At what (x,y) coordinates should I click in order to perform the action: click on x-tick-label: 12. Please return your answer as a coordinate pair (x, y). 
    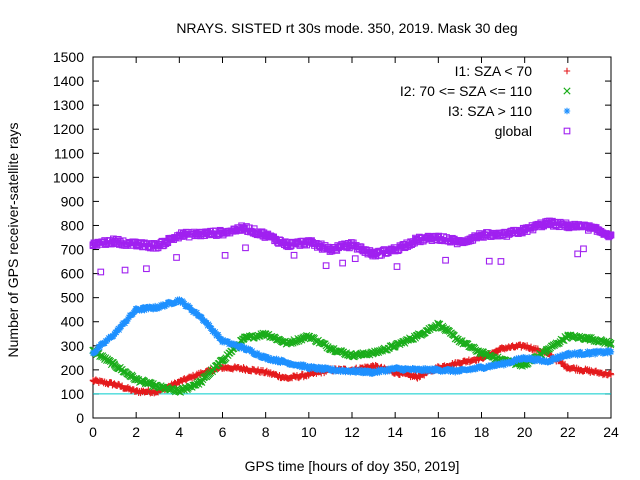
    Looking at the image, I should click on (352, 432).